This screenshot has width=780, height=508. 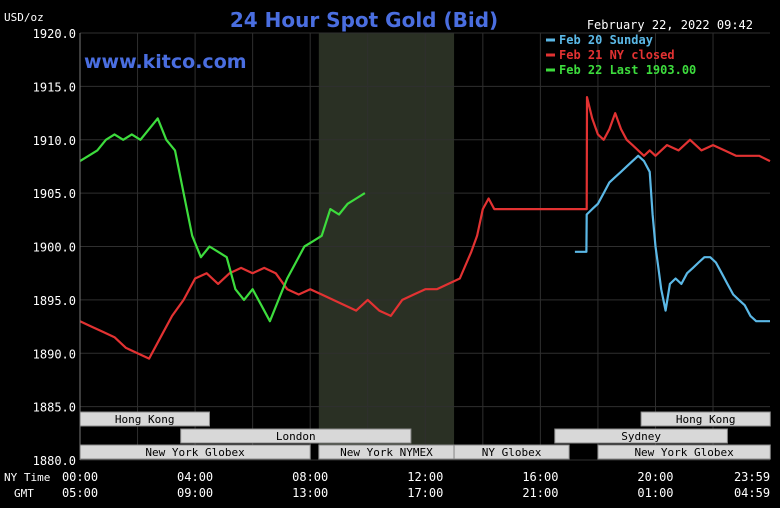 I want to click on session-label: London, so click(x=296, y=436).